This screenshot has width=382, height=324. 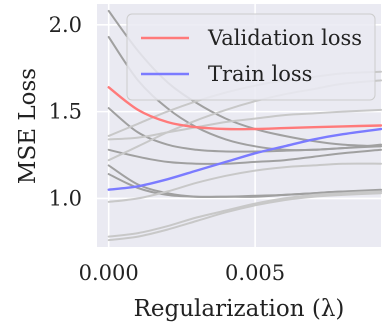 What do you see at coordinates (239, 309) in the screenshot?
I see `x-axis-title: Regularization (λ)` at bounding box center [239, 309].